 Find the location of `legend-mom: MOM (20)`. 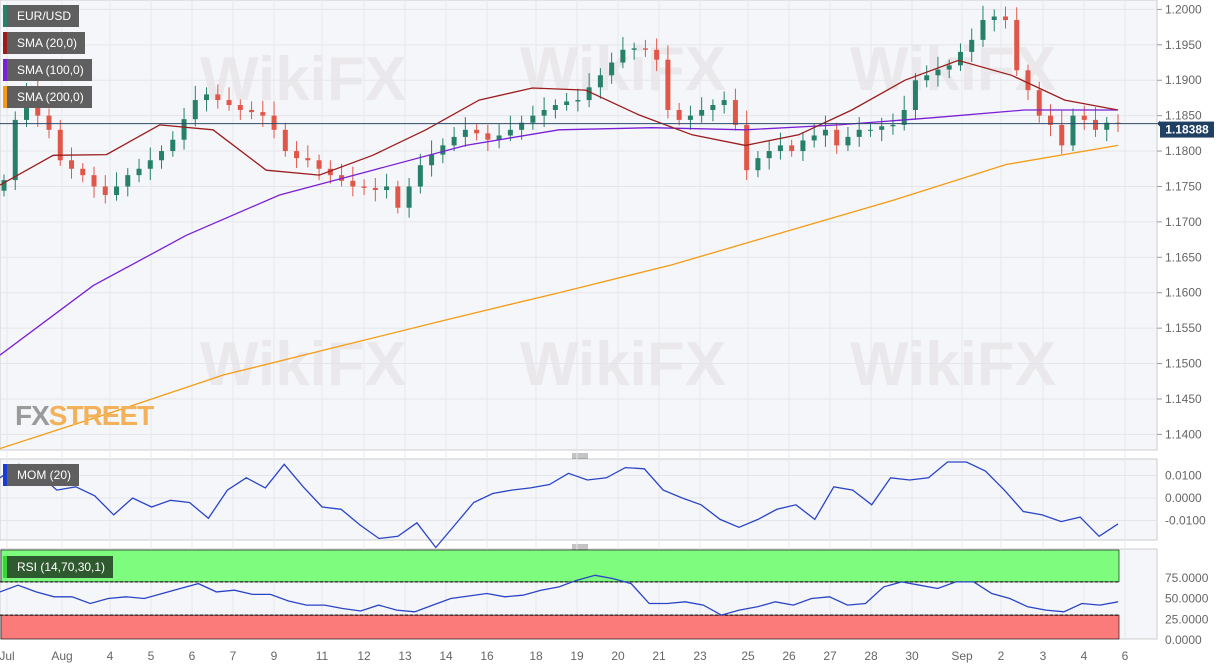

legend-mom: MOM (20) is located at coordinates (41, 475).